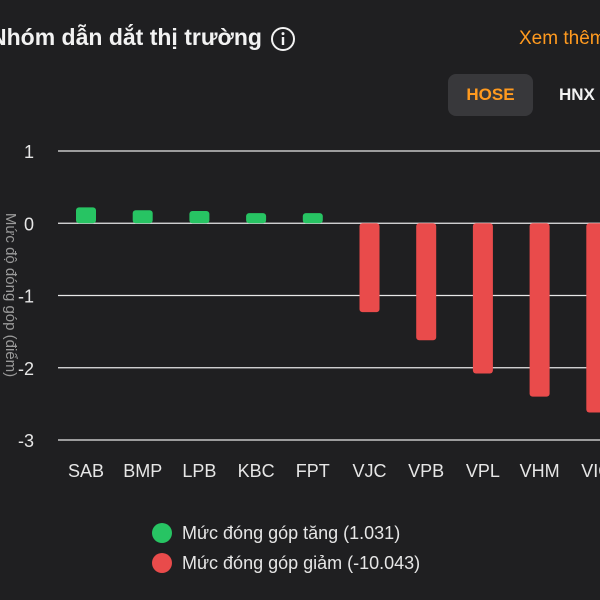  Describe the element at coordinates (29, 224) in the screenshot. I see `y-tick-label: 0` at that location.